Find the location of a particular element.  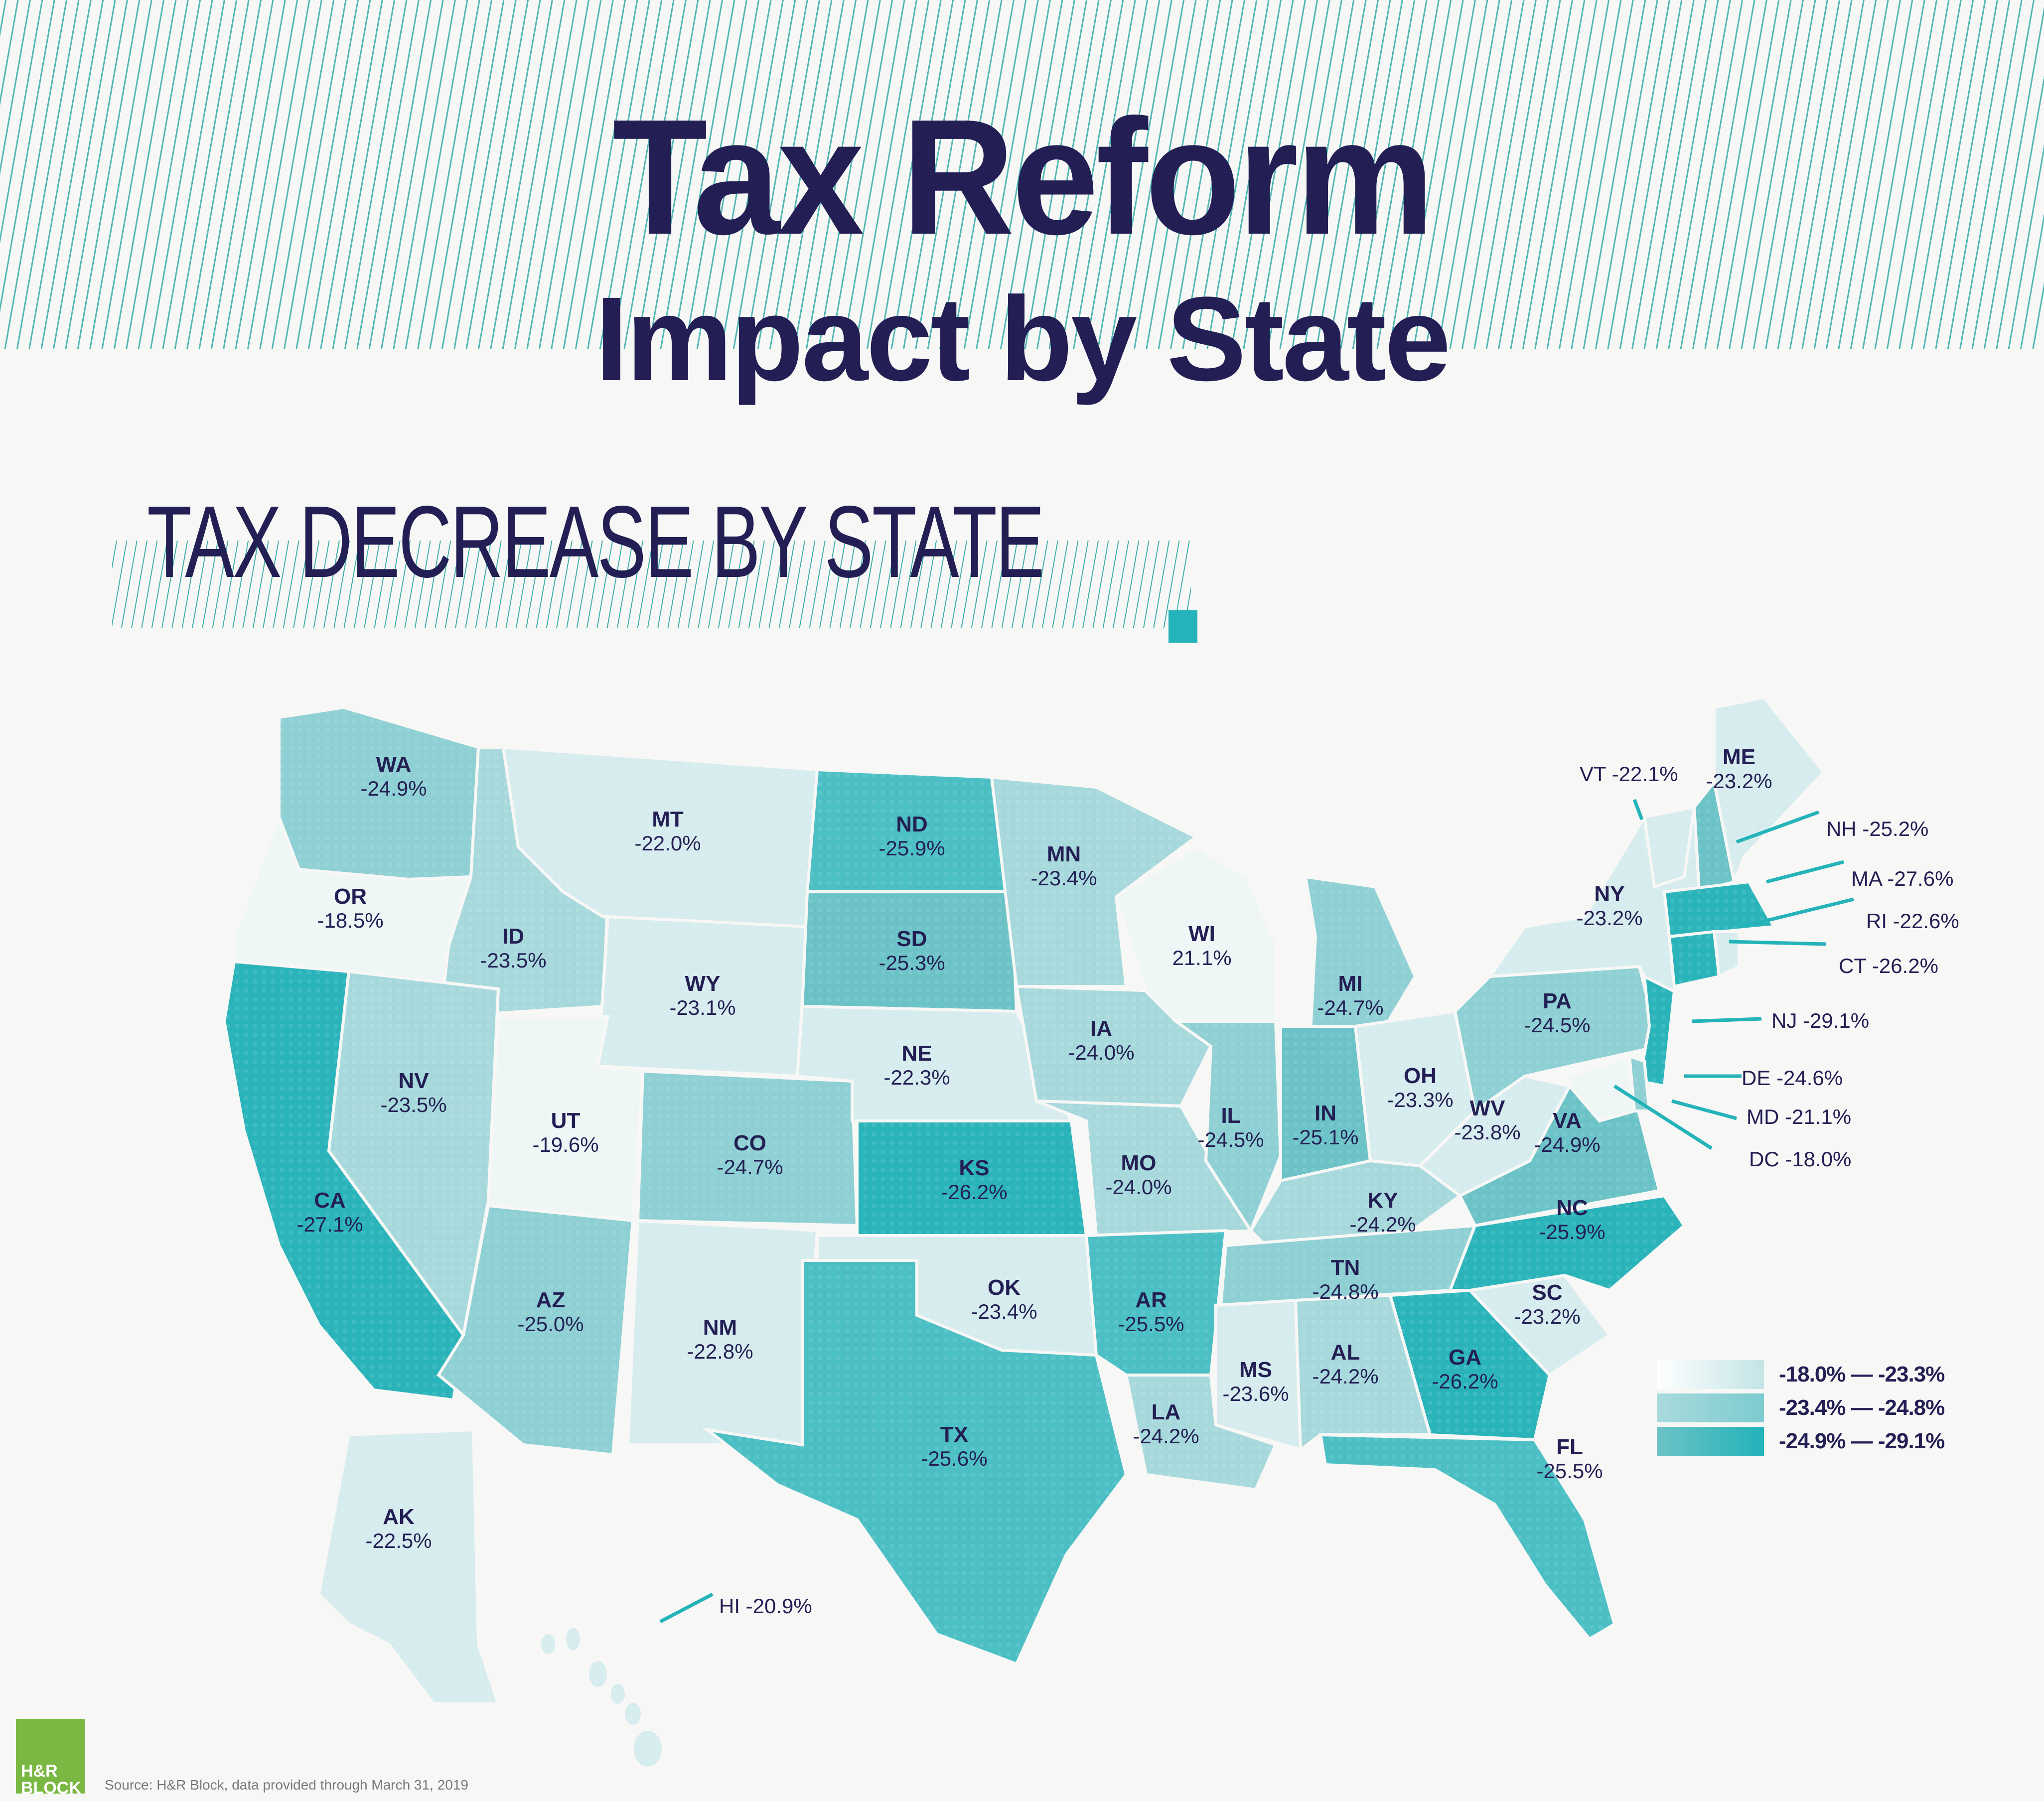

label-va: VA -24.9% is located at coordinates (1567, 1132).